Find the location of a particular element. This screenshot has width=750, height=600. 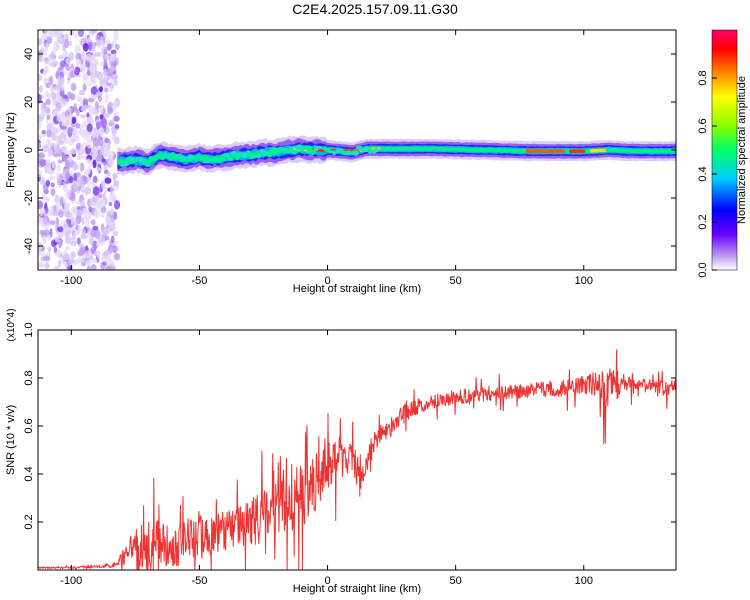

colorbar-ticks: 0.0 0.2 0.4 0.6 0.8 is located at coordinates (707, 174).